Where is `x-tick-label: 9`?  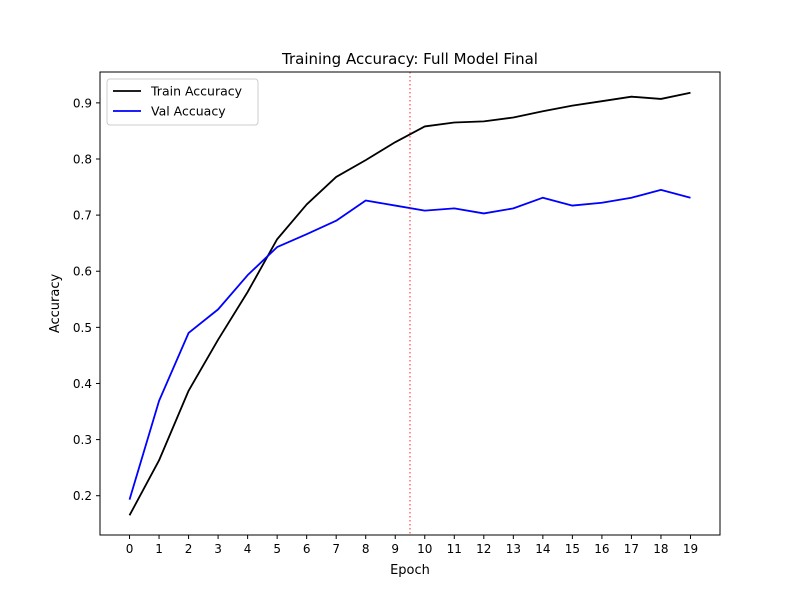 x-tick-label: 9 is located at coordinates (395, 549).